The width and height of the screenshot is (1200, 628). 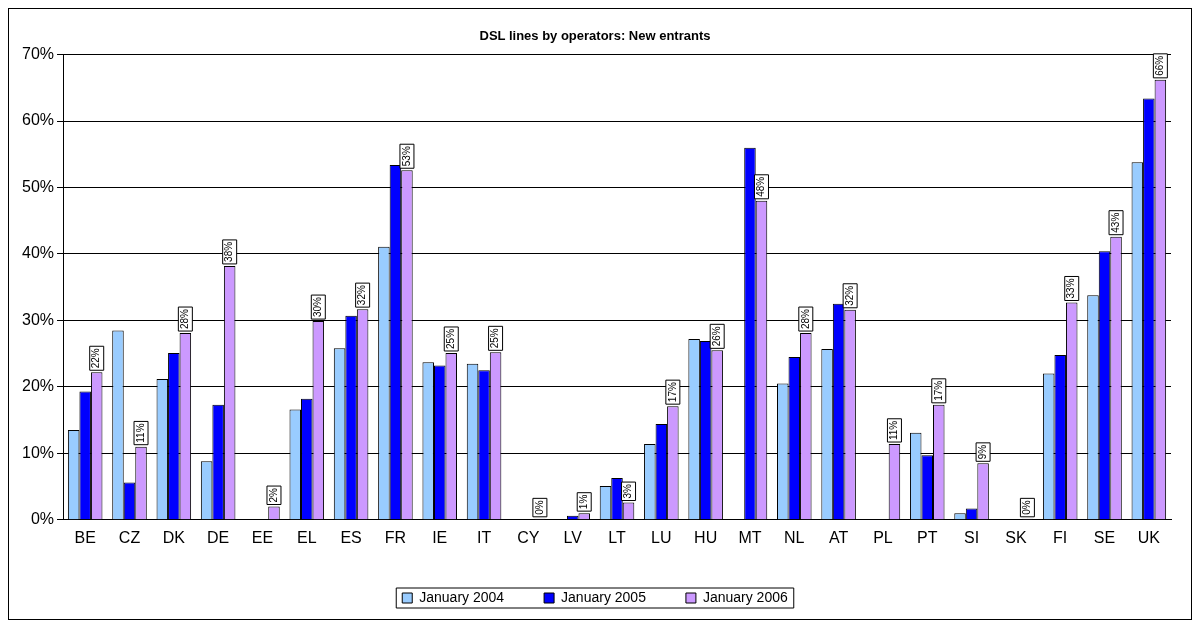 I want to click on x-tick-label: HU, so click(x=706, y=537).